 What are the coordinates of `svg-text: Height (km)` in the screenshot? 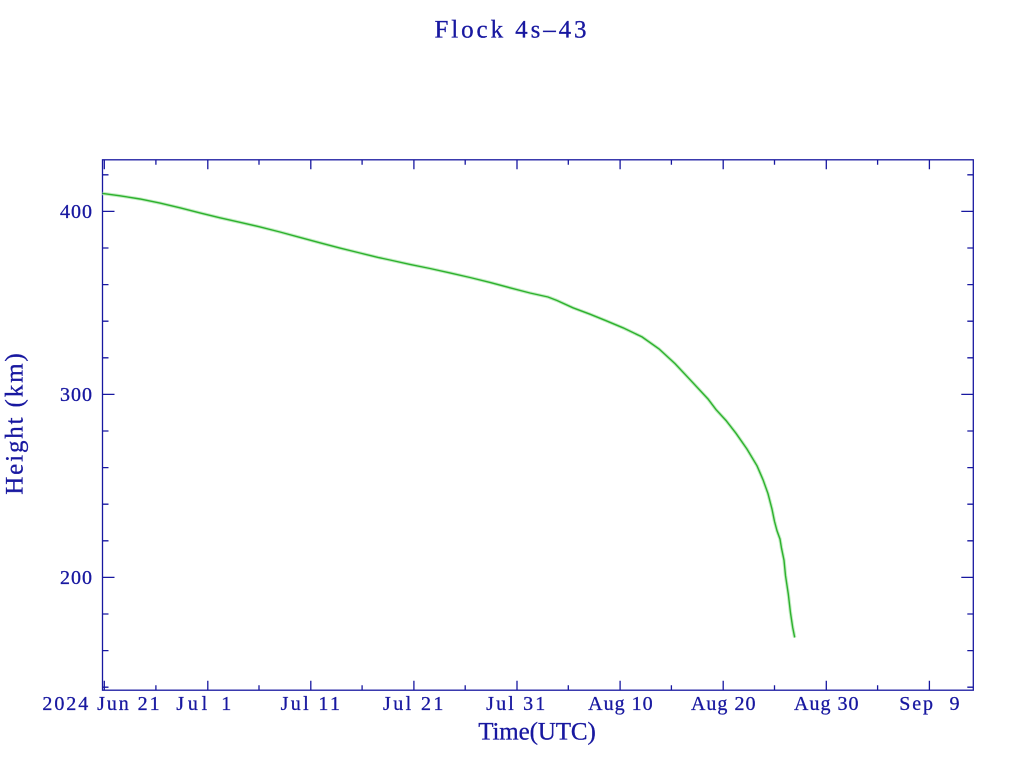 It's located at (15, 424).